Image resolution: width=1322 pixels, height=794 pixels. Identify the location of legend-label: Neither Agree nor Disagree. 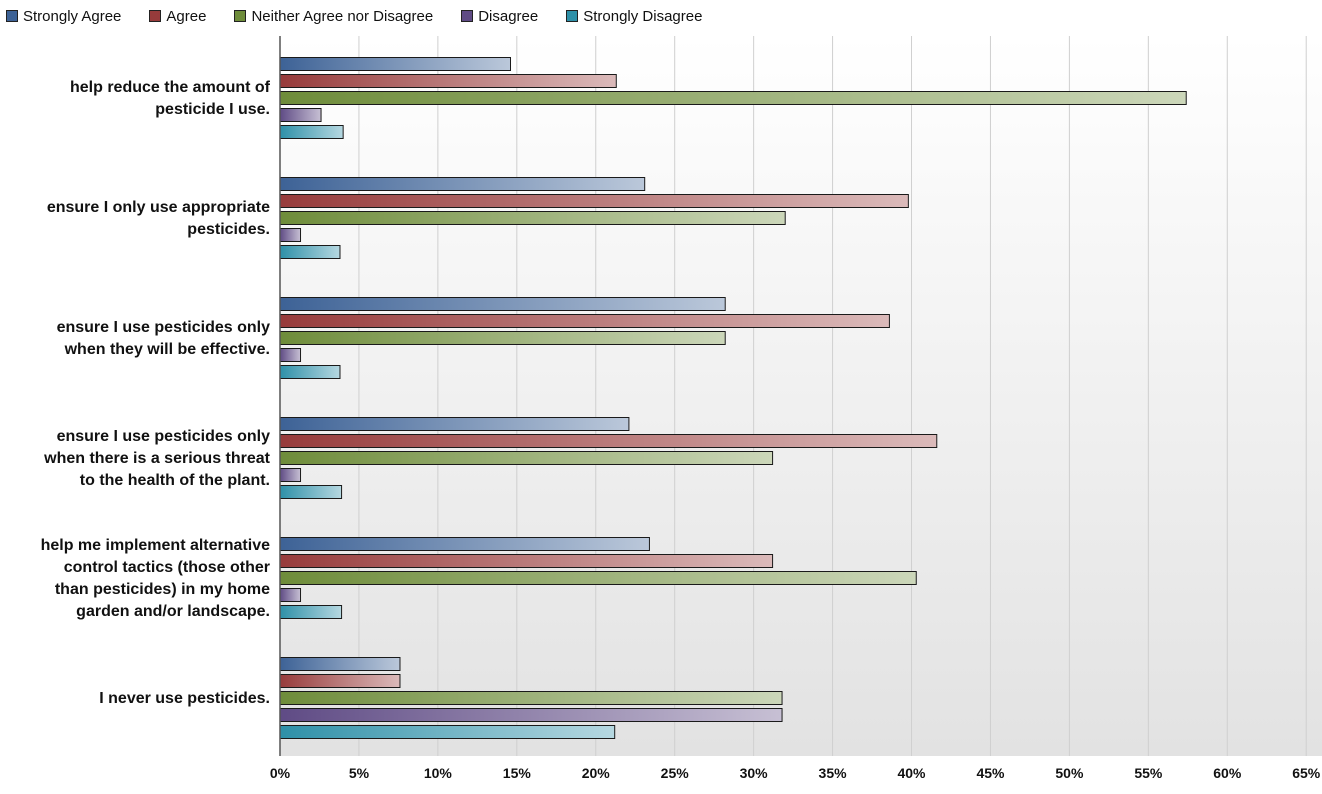
(342, 16).